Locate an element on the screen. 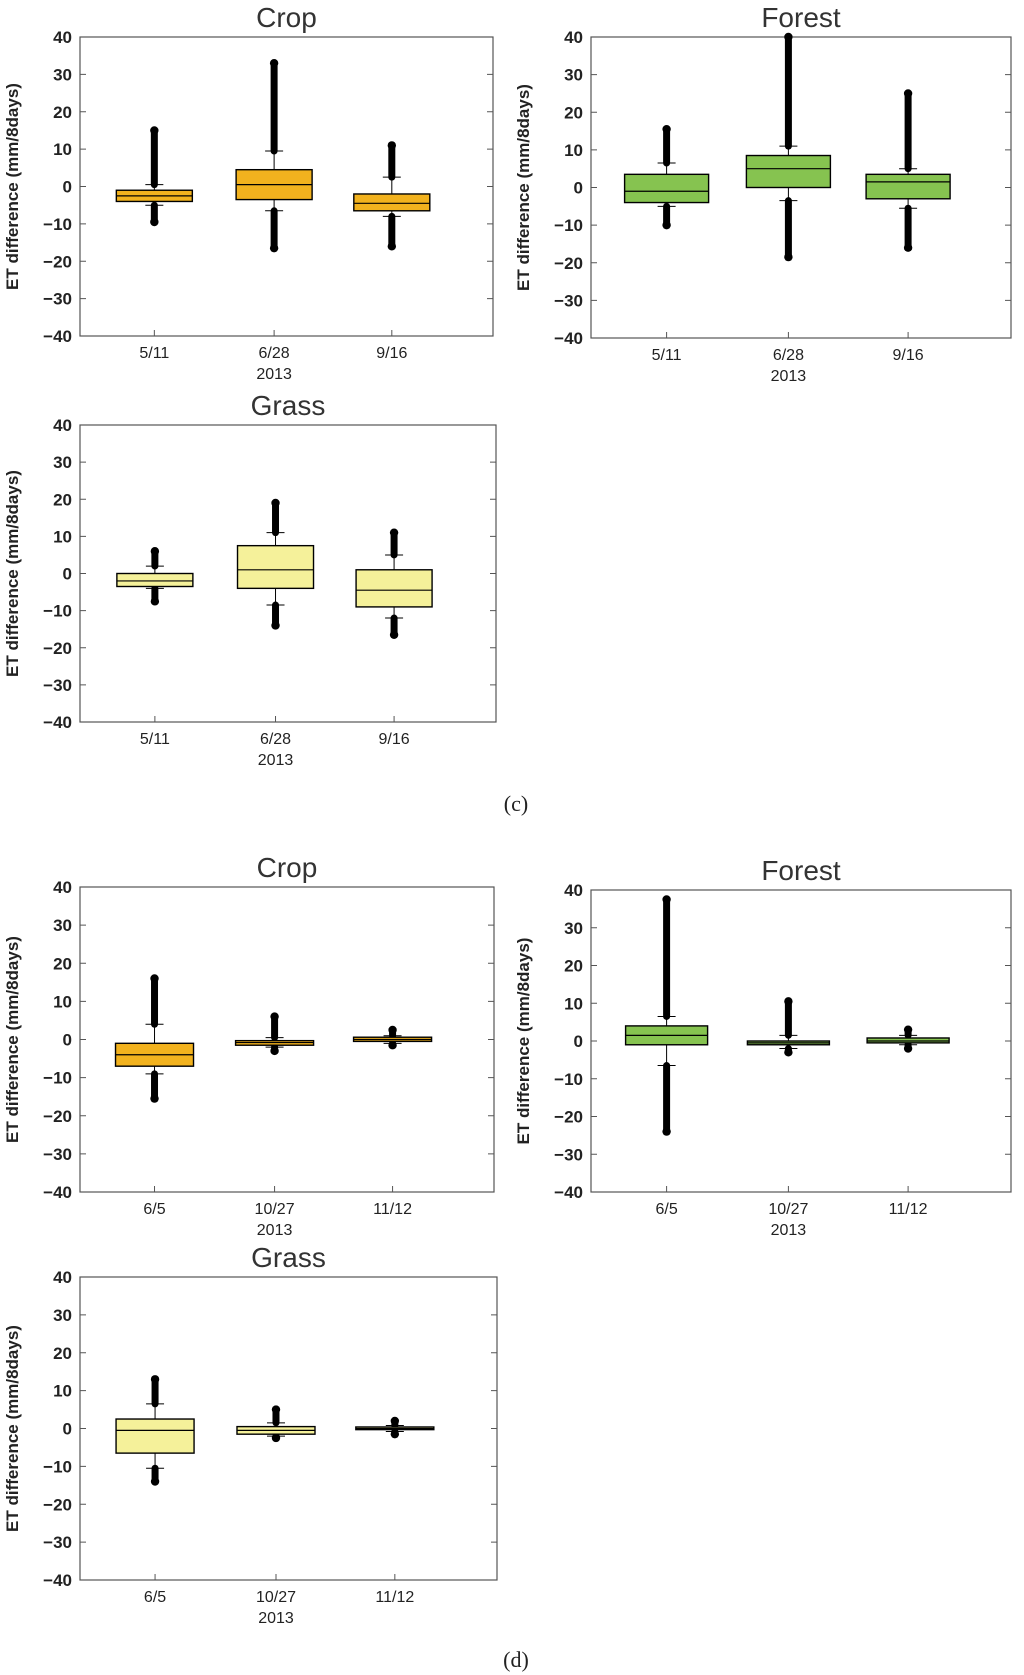 The image size is (1024, 1675). panel-d-crop-xlabel: 2013 is located at coordinates (275, 1230).